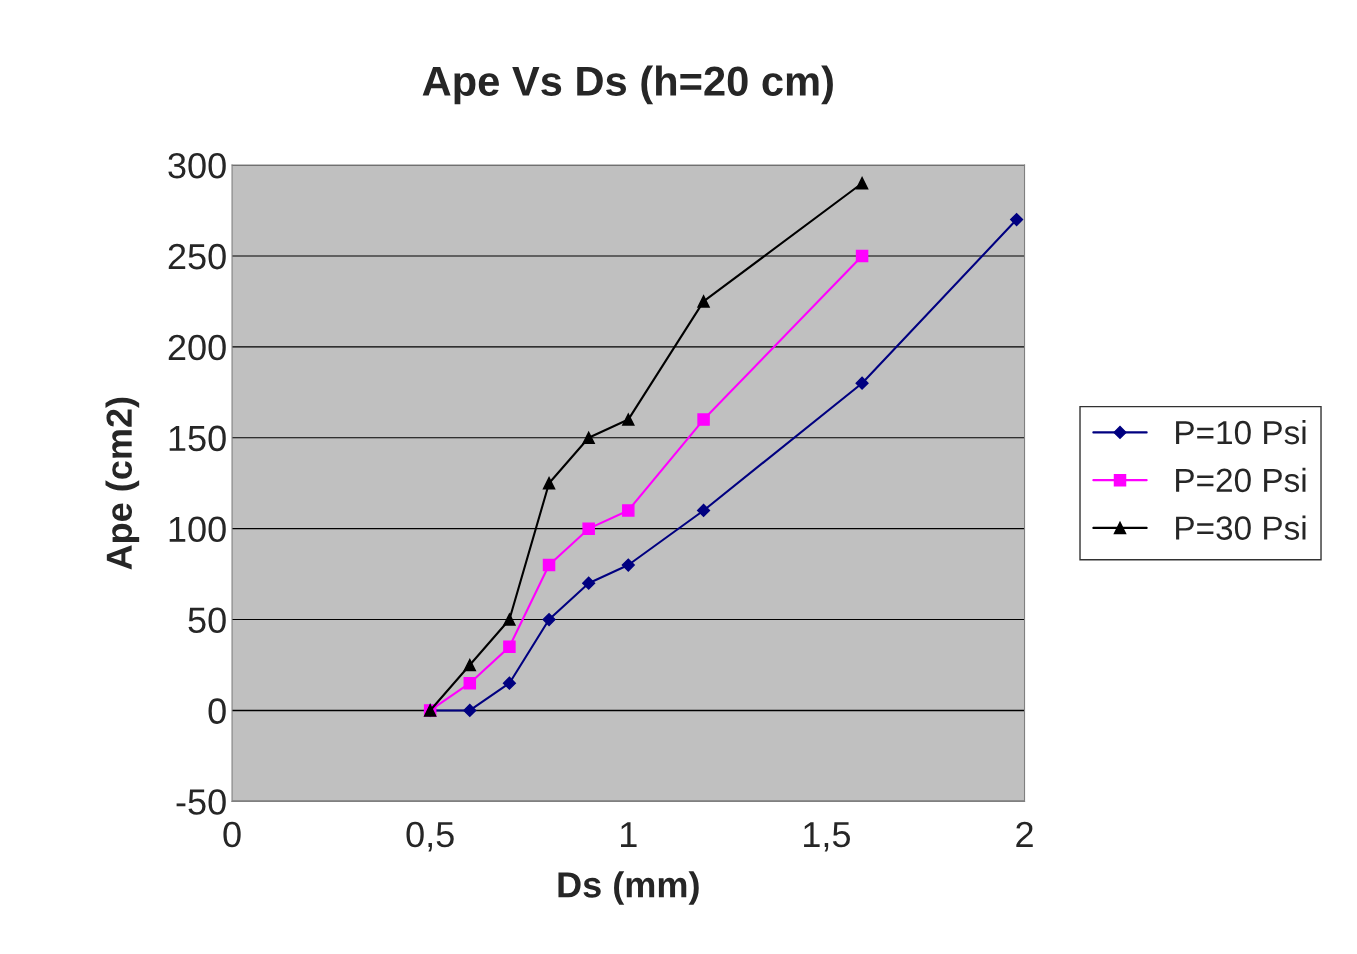 This screenshot has width=1357, height=954. Describe the element at coordinates (1241, 527) in the screenshot. I see `legend-label: P=30 Psi` at that location.